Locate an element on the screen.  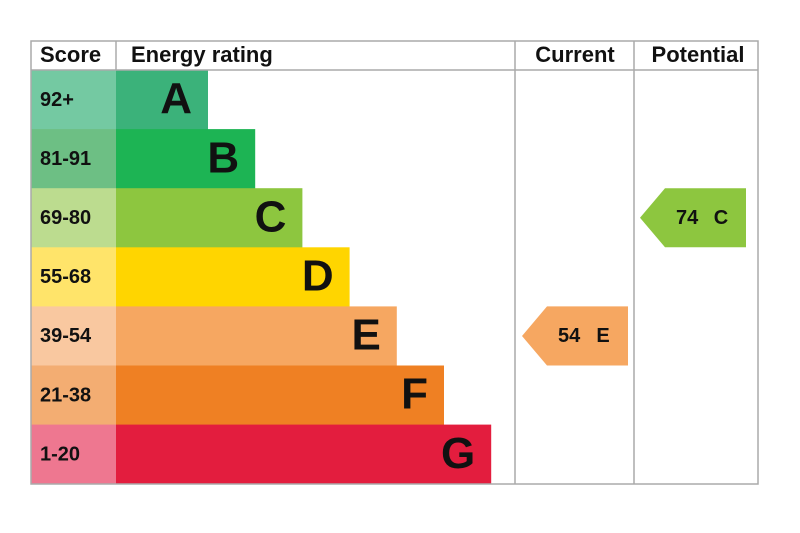
band-letter: A is located at coordinates (176, 98).